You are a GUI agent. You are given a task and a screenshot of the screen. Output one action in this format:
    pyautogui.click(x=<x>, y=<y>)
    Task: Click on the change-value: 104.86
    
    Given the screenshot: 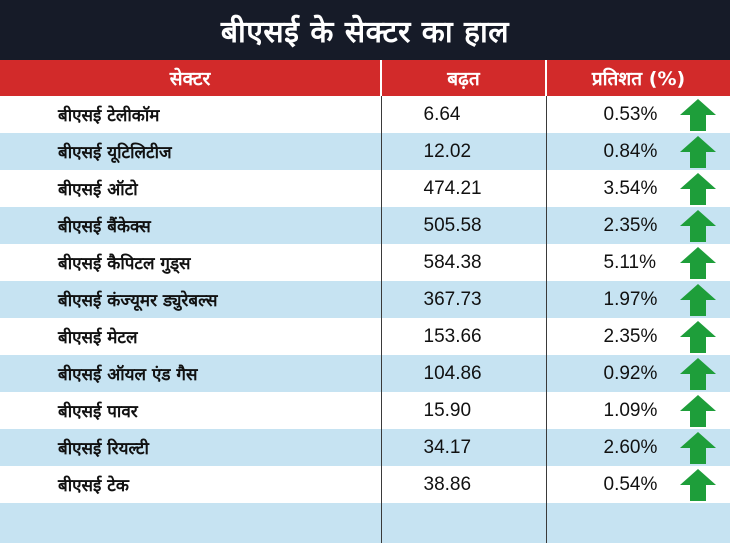 What is the action you would take?
    pyautogui.click(x=464, y=373)
    